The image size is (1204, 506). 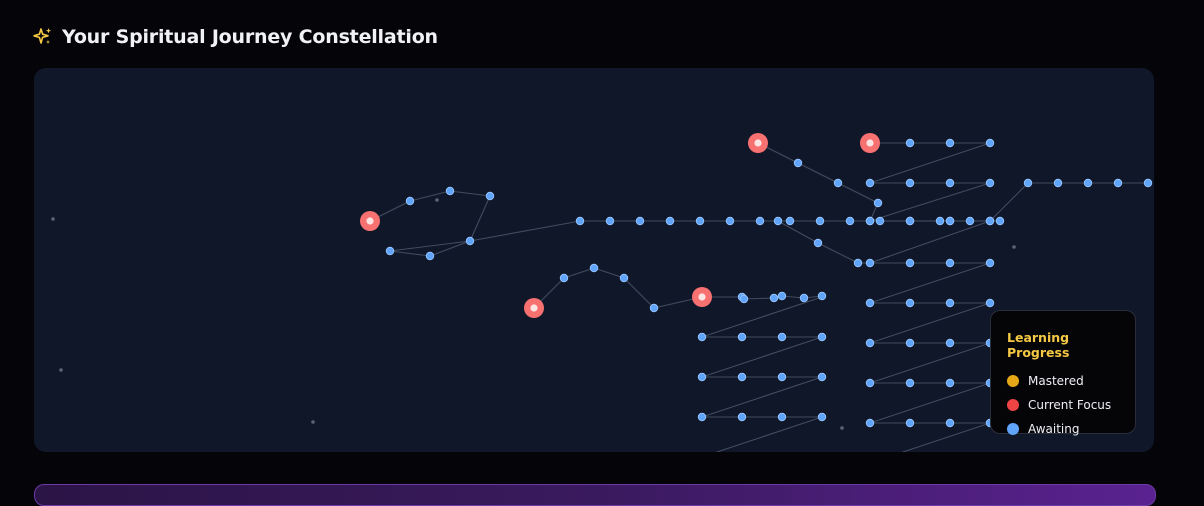 I want to click on background-star, so click(x=842, y=428).